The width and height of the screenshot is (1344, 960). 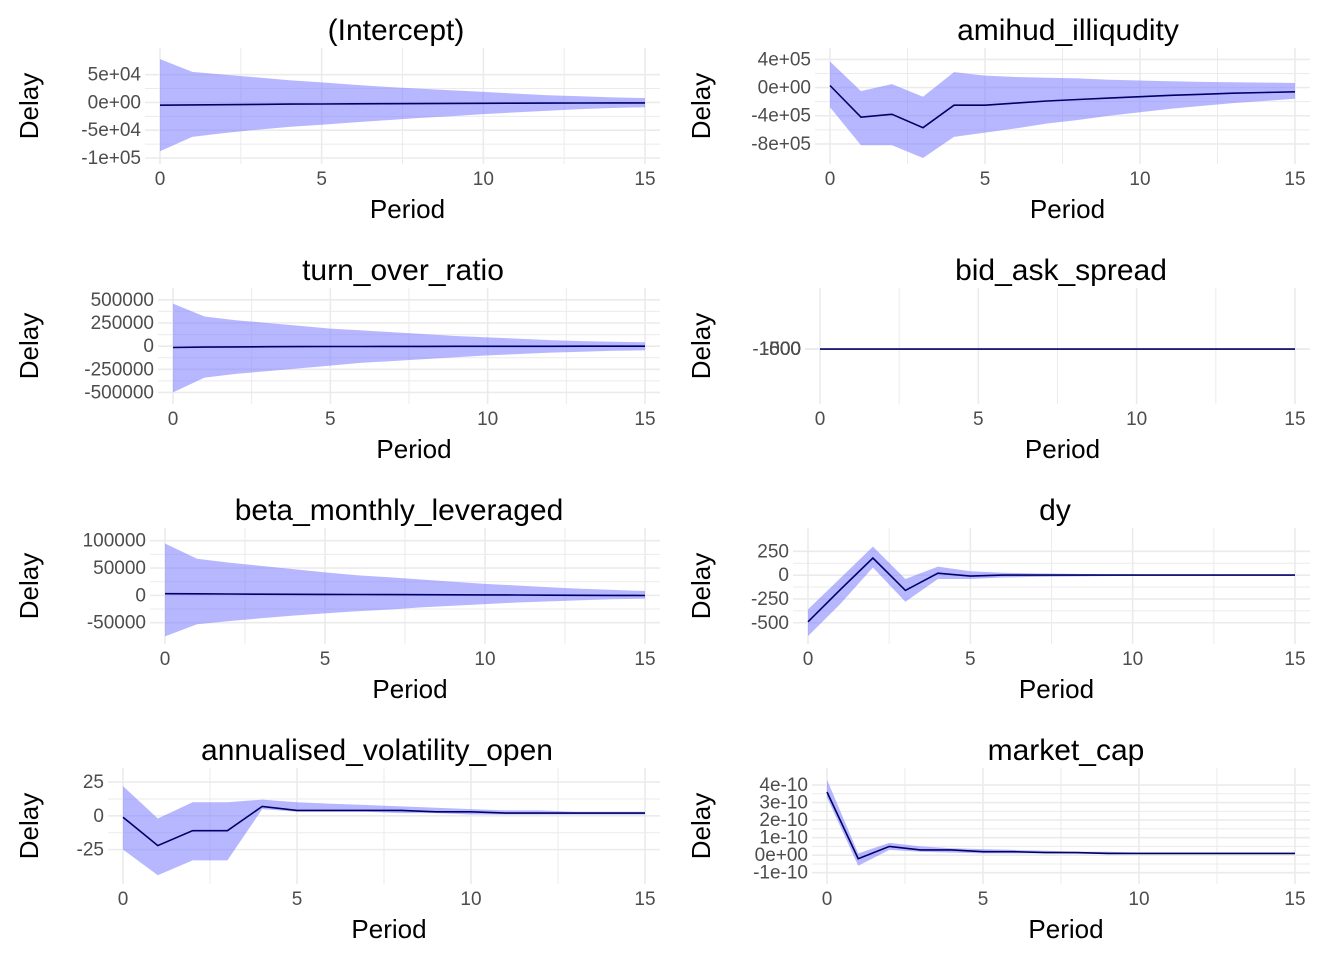 What do you see at coordinates (783, 785) in the screenshot?
I see `y-tick-label: 4e-10` at bounding box center [783, 785].